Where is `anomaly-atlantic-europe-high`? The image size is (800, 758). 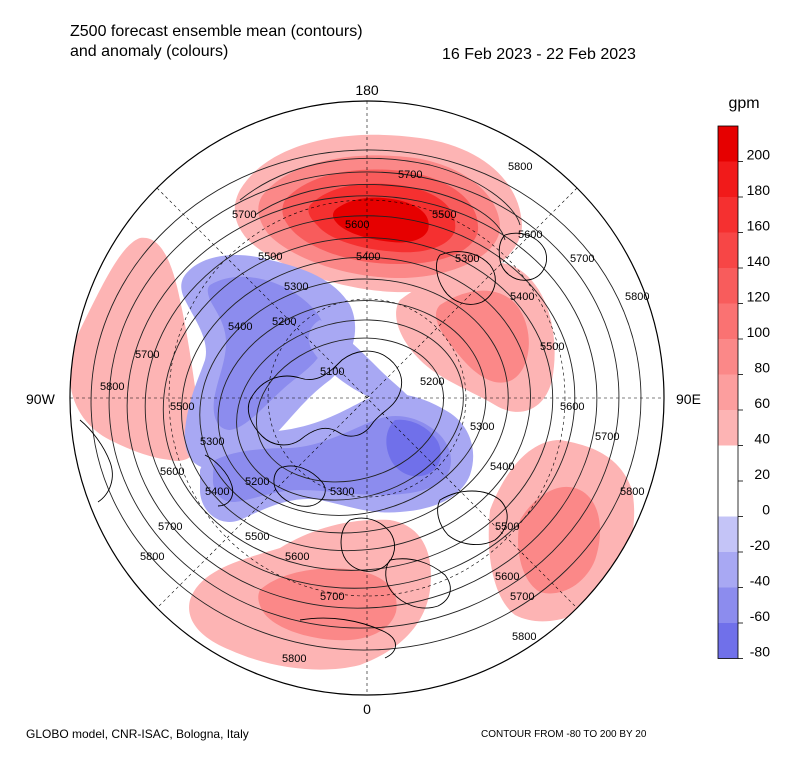 anomaly-atlantic-europe-high is located at coordinates (310, 594).